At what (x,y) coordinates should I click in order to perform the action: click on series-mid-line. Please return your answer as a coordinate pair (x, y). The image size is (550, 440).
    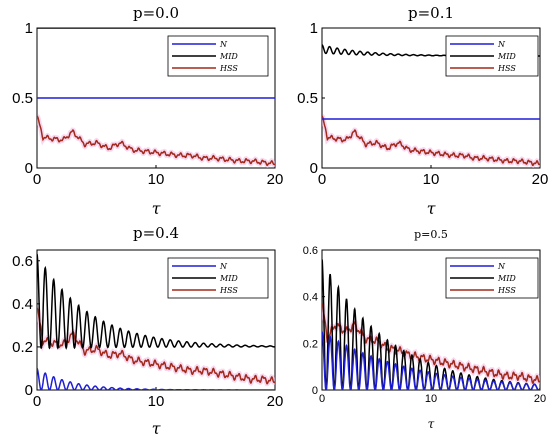
    Looking at the image, I should click on (156, 301).